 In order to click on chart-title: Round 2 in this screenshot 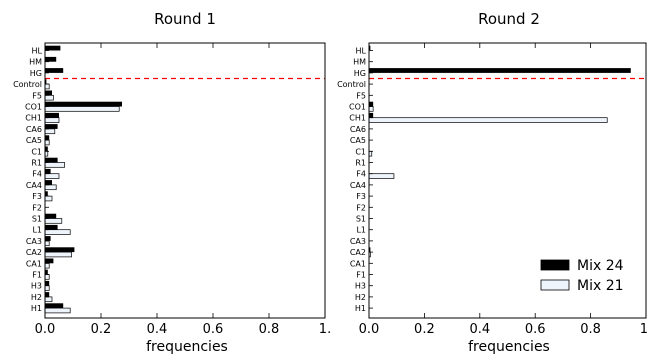, I will do `click(509, 19)`.